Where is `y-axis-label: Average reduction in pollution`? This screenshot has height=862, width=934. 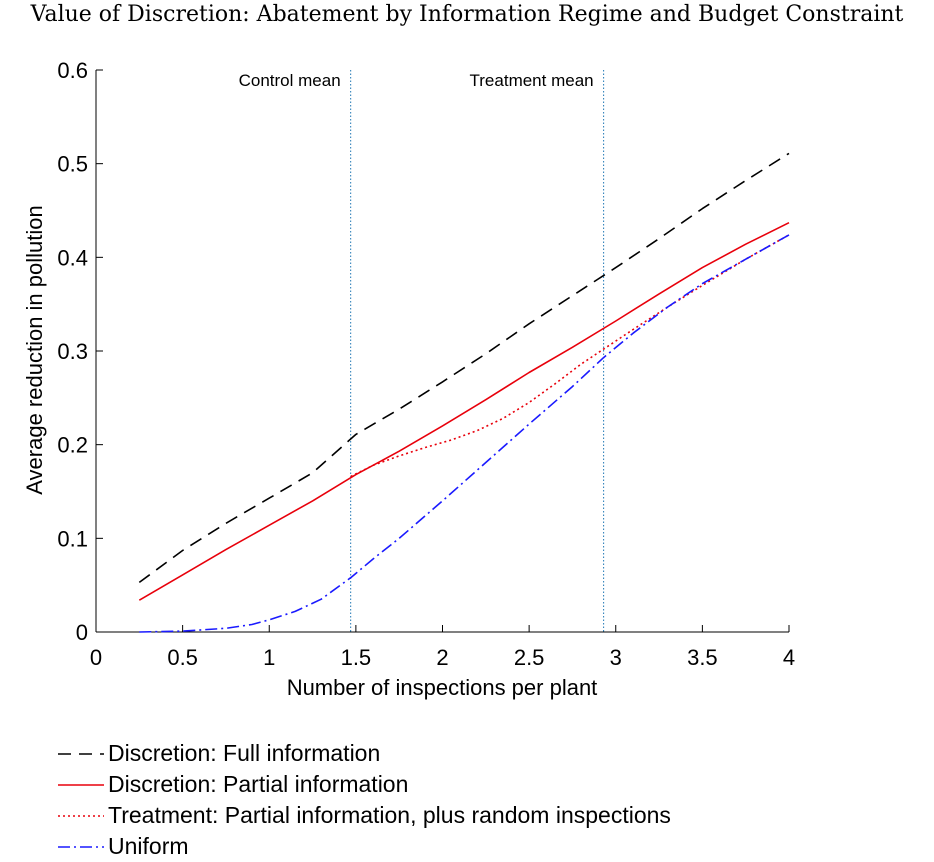
y-axis-label: Average reduction in pollution is located at coordinates (34, 349).